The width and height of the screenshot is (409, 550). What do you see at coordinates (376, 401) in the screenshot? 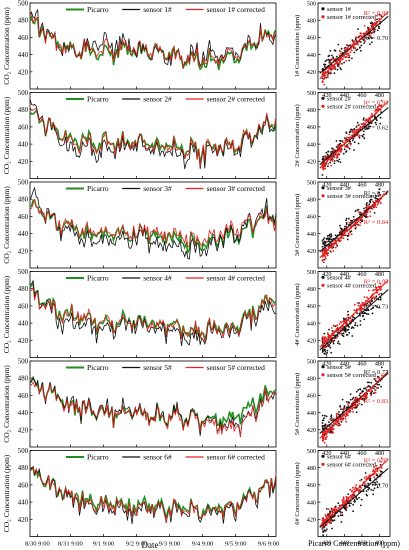
I see `r-squared-label: R² = 0.83` at bounding box center [376, 401].